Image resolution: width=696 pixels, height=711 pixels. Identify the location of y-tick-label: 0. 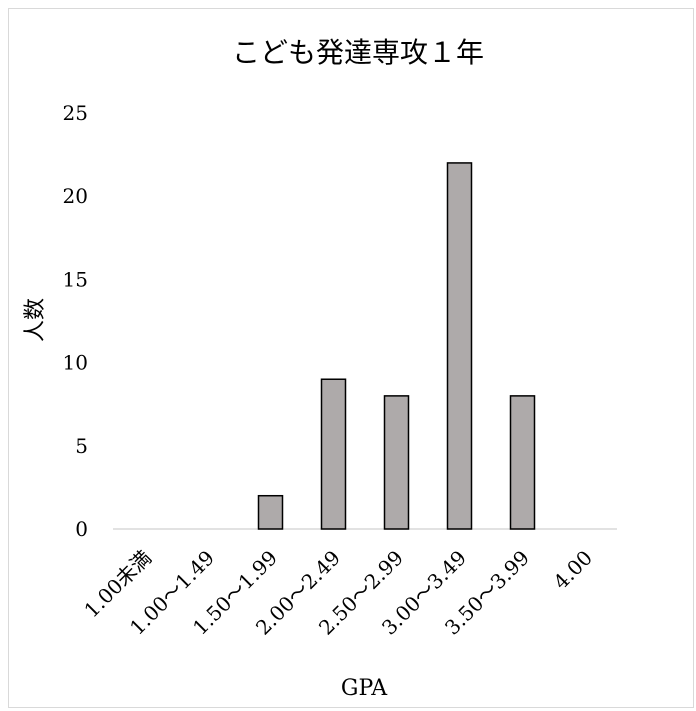
(81, 529).